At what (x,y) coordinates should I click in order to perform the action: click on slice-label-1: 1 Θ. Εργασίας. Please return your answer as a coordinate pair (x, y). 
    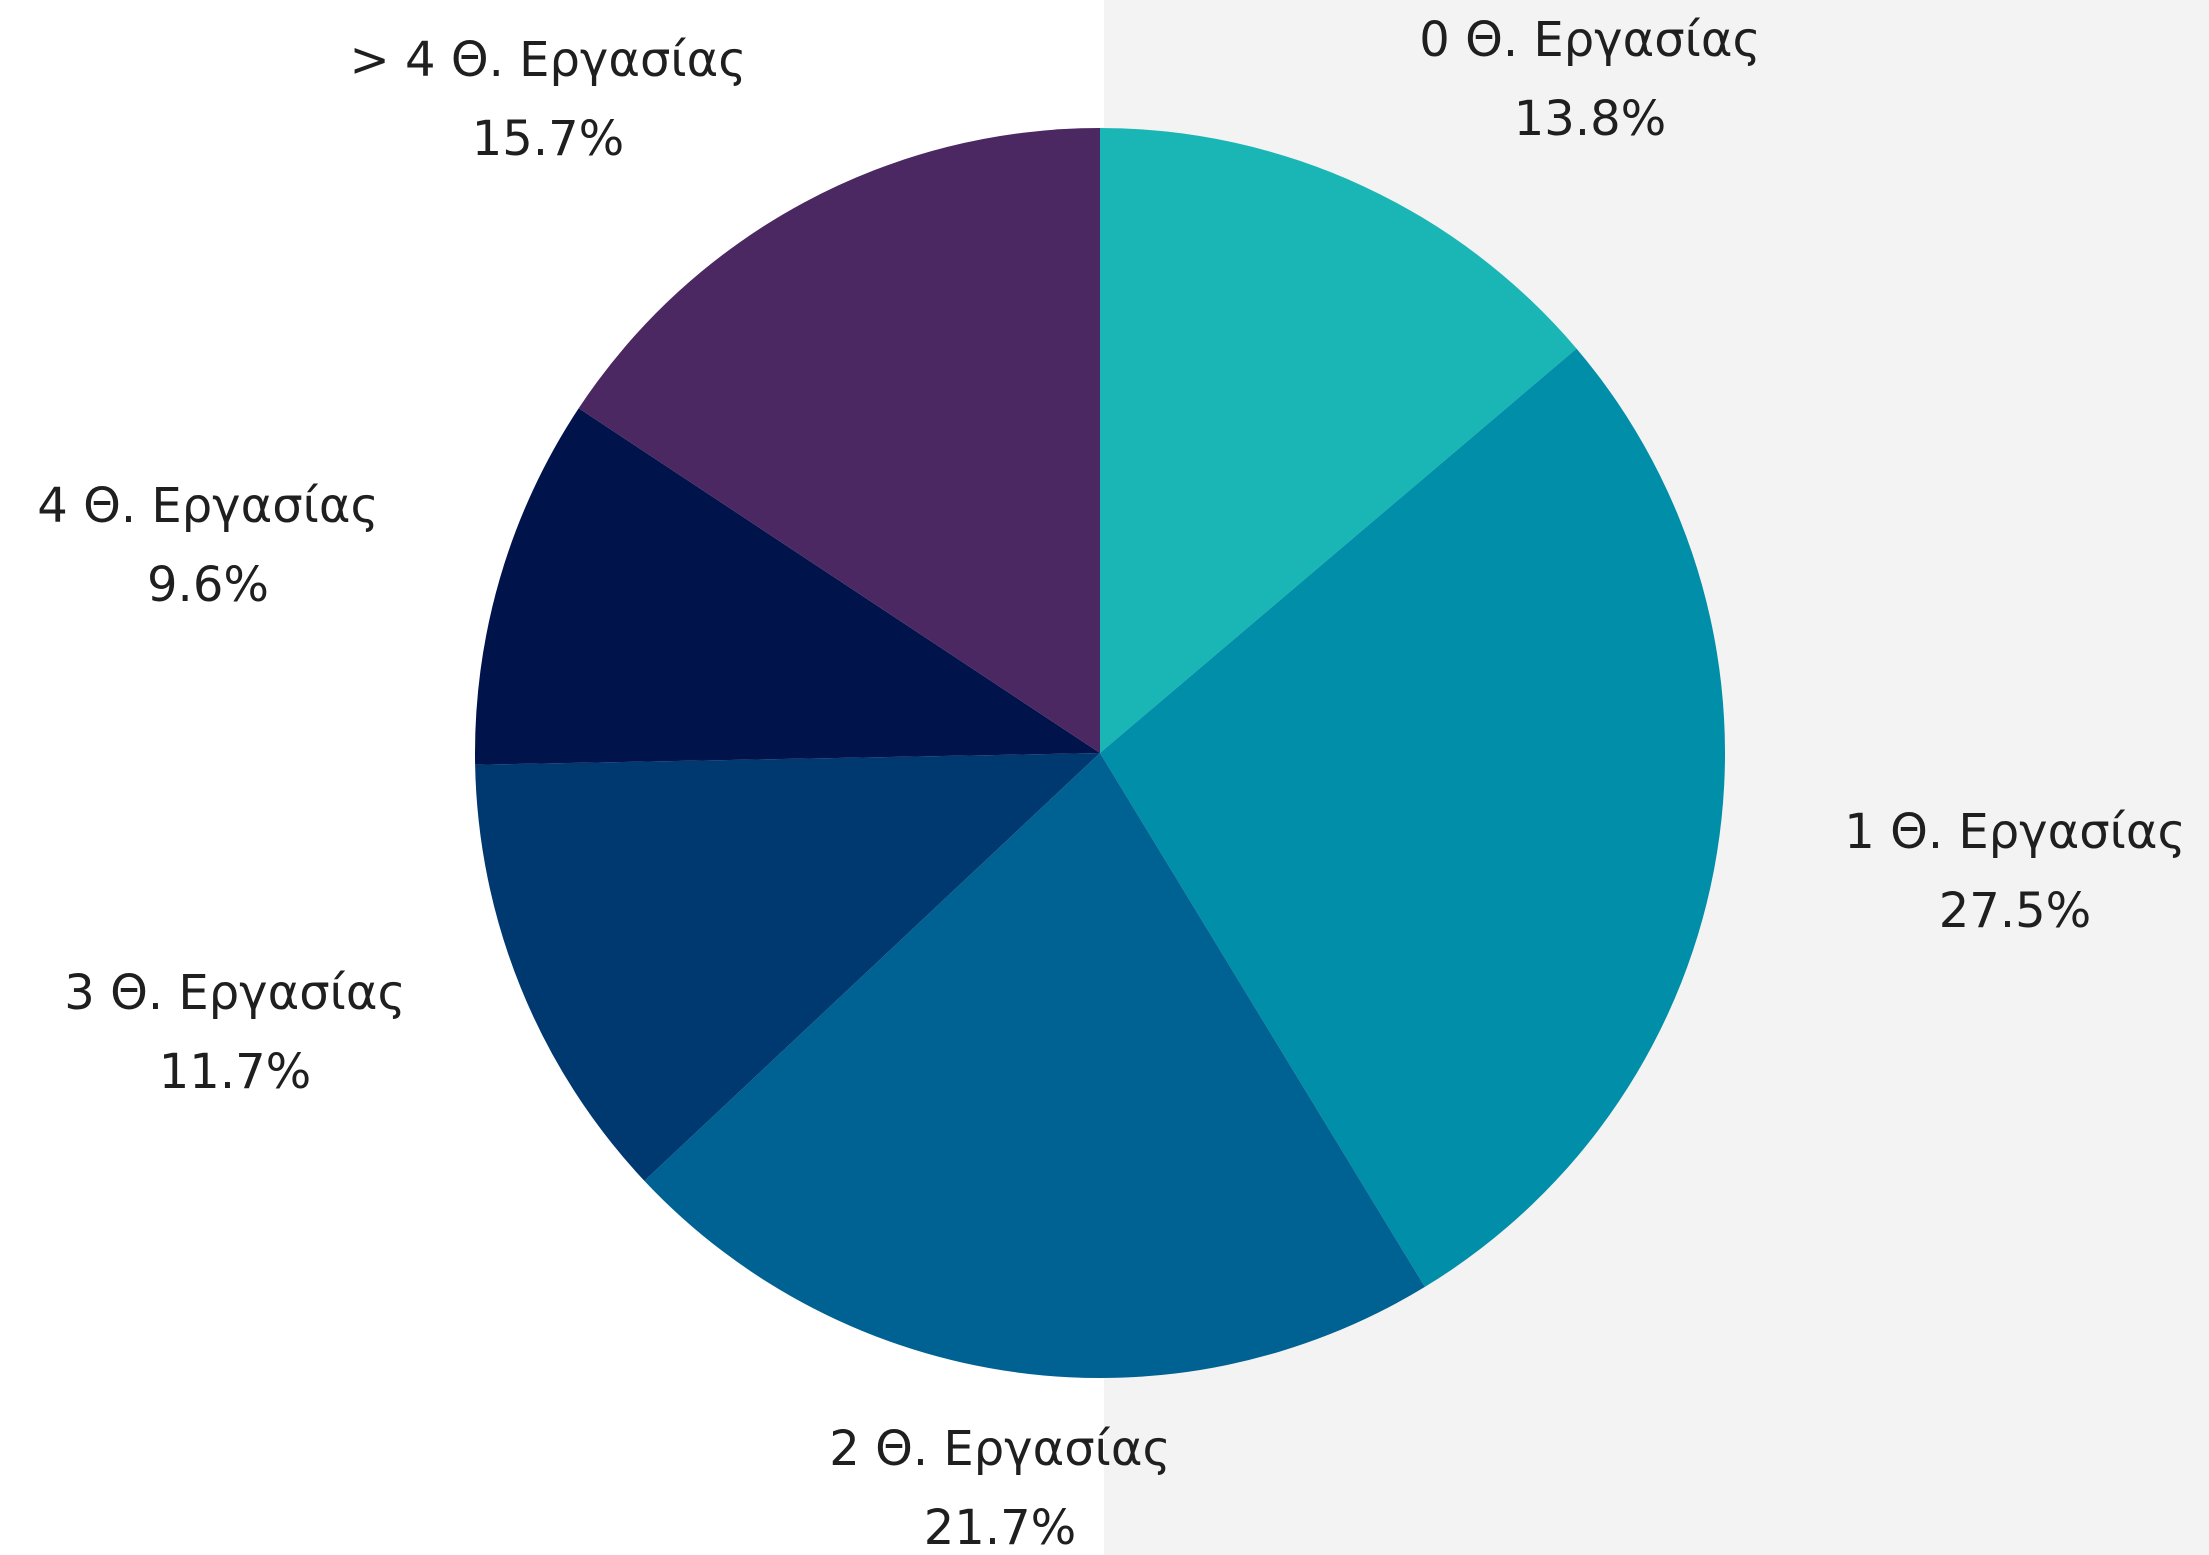
    Looking at the image, I should click on (2014, 832).